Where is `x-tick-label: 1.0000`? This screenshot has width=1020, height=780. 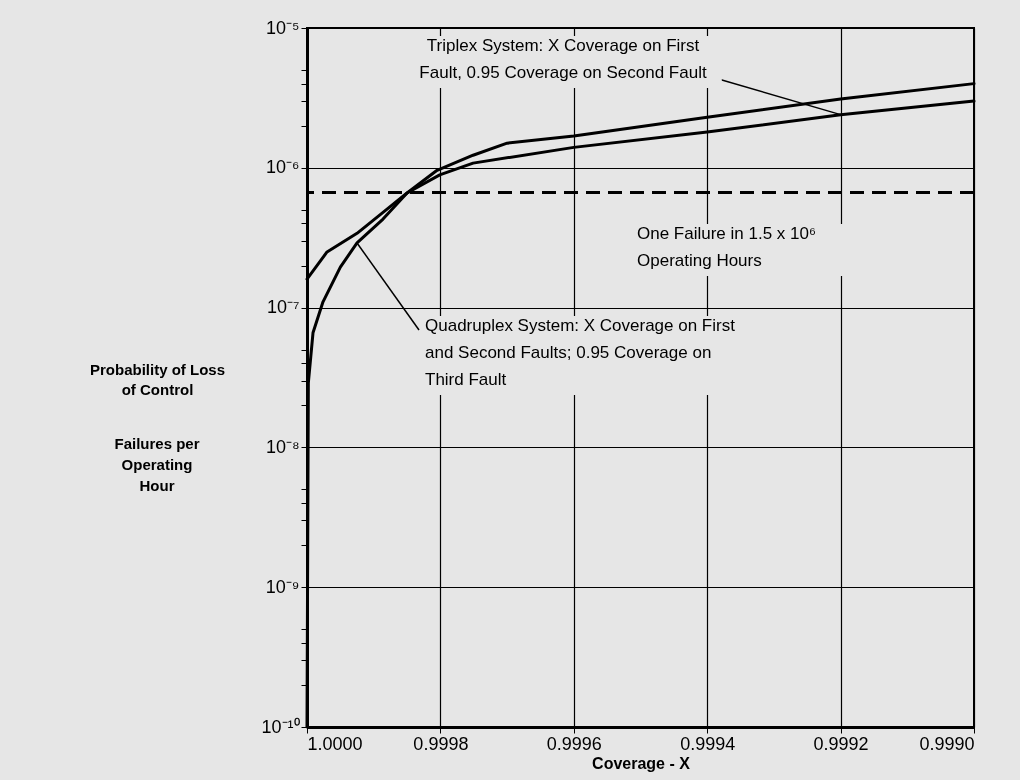 x-tick-label: 1.0000 is located at coordinates (335, 743).